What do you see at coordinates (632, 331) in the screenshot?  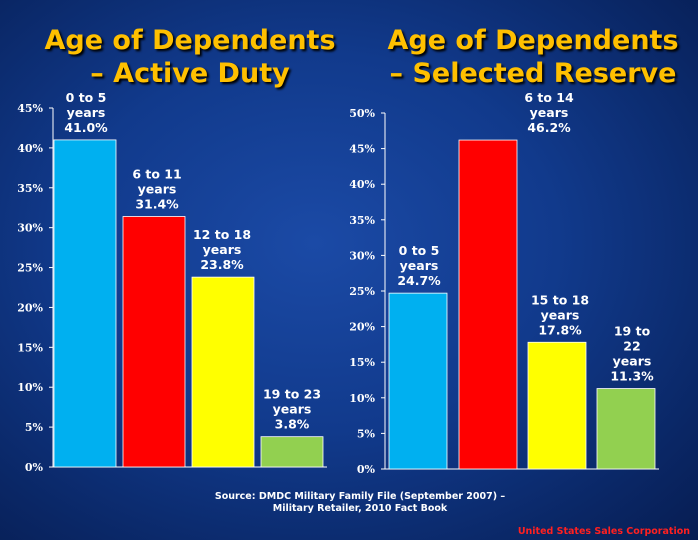 I see `data-label-fourth: 19 to` at bounding box center [632, 331].